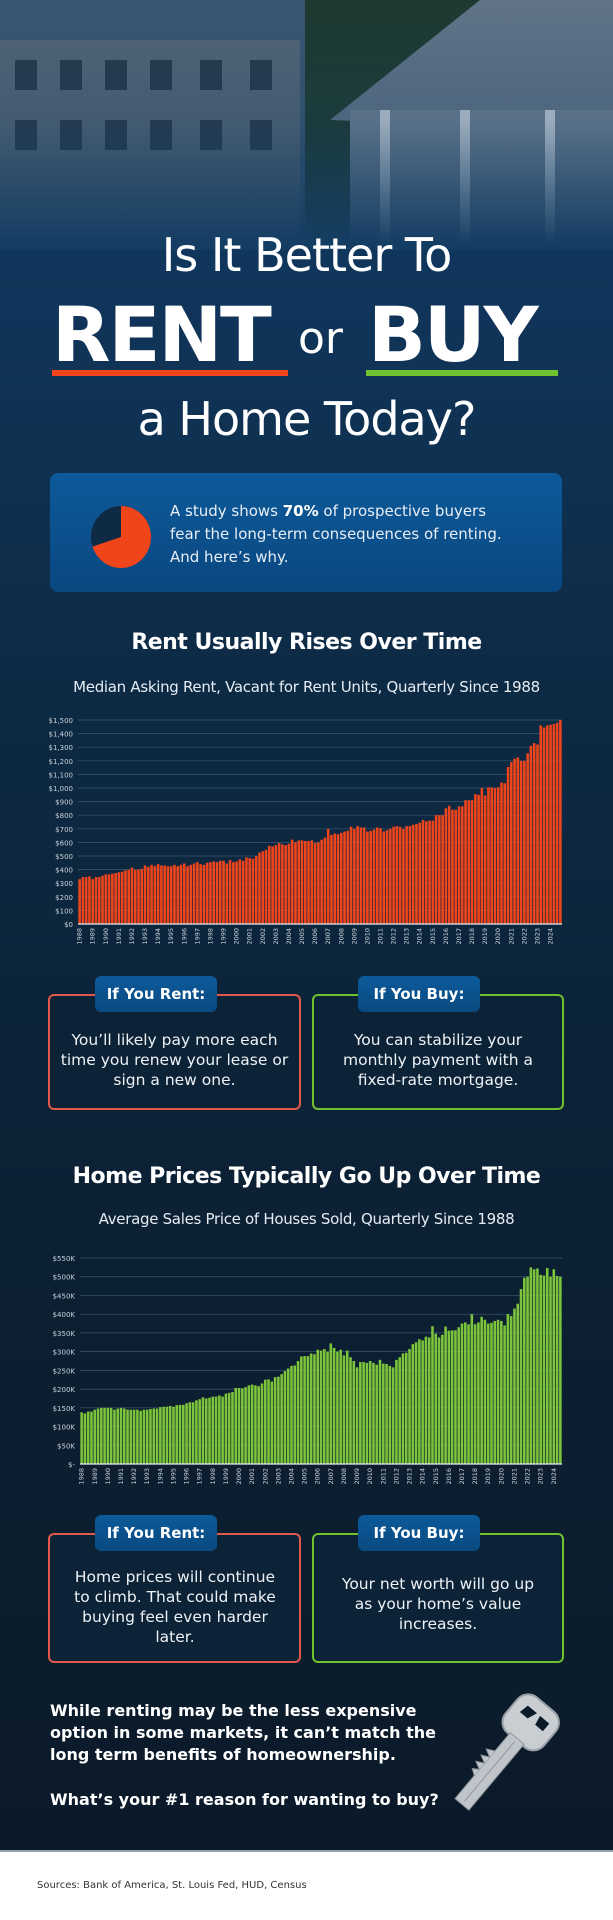 The height and width of the screenshot is (1920, 613). I want to click on x-tick-label: 1995, so click(171, 936).